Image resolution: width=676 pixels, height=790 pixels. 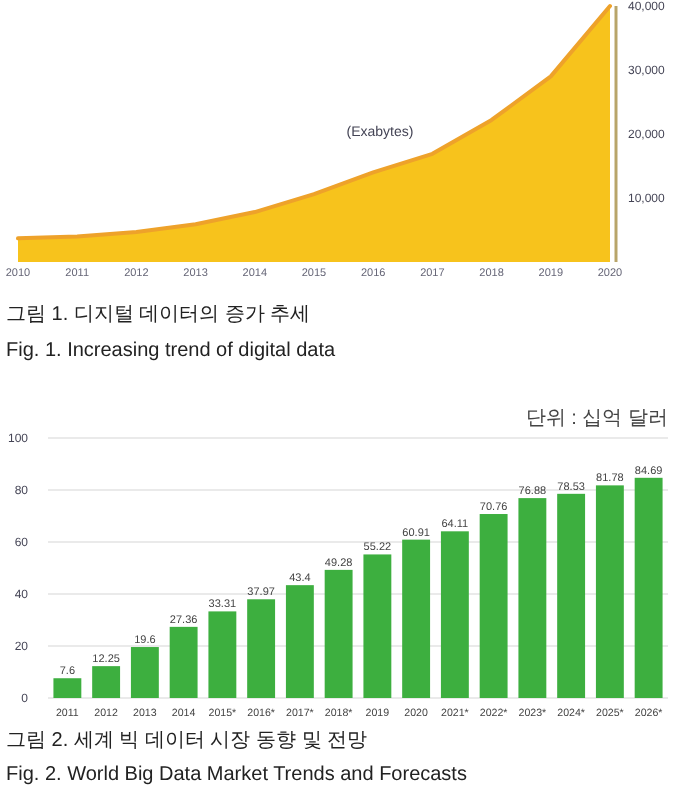 I want to click on caption: 그림 2. 세계 빅 데이터 시장 동향 및 전망, so click(x=187, y=741).